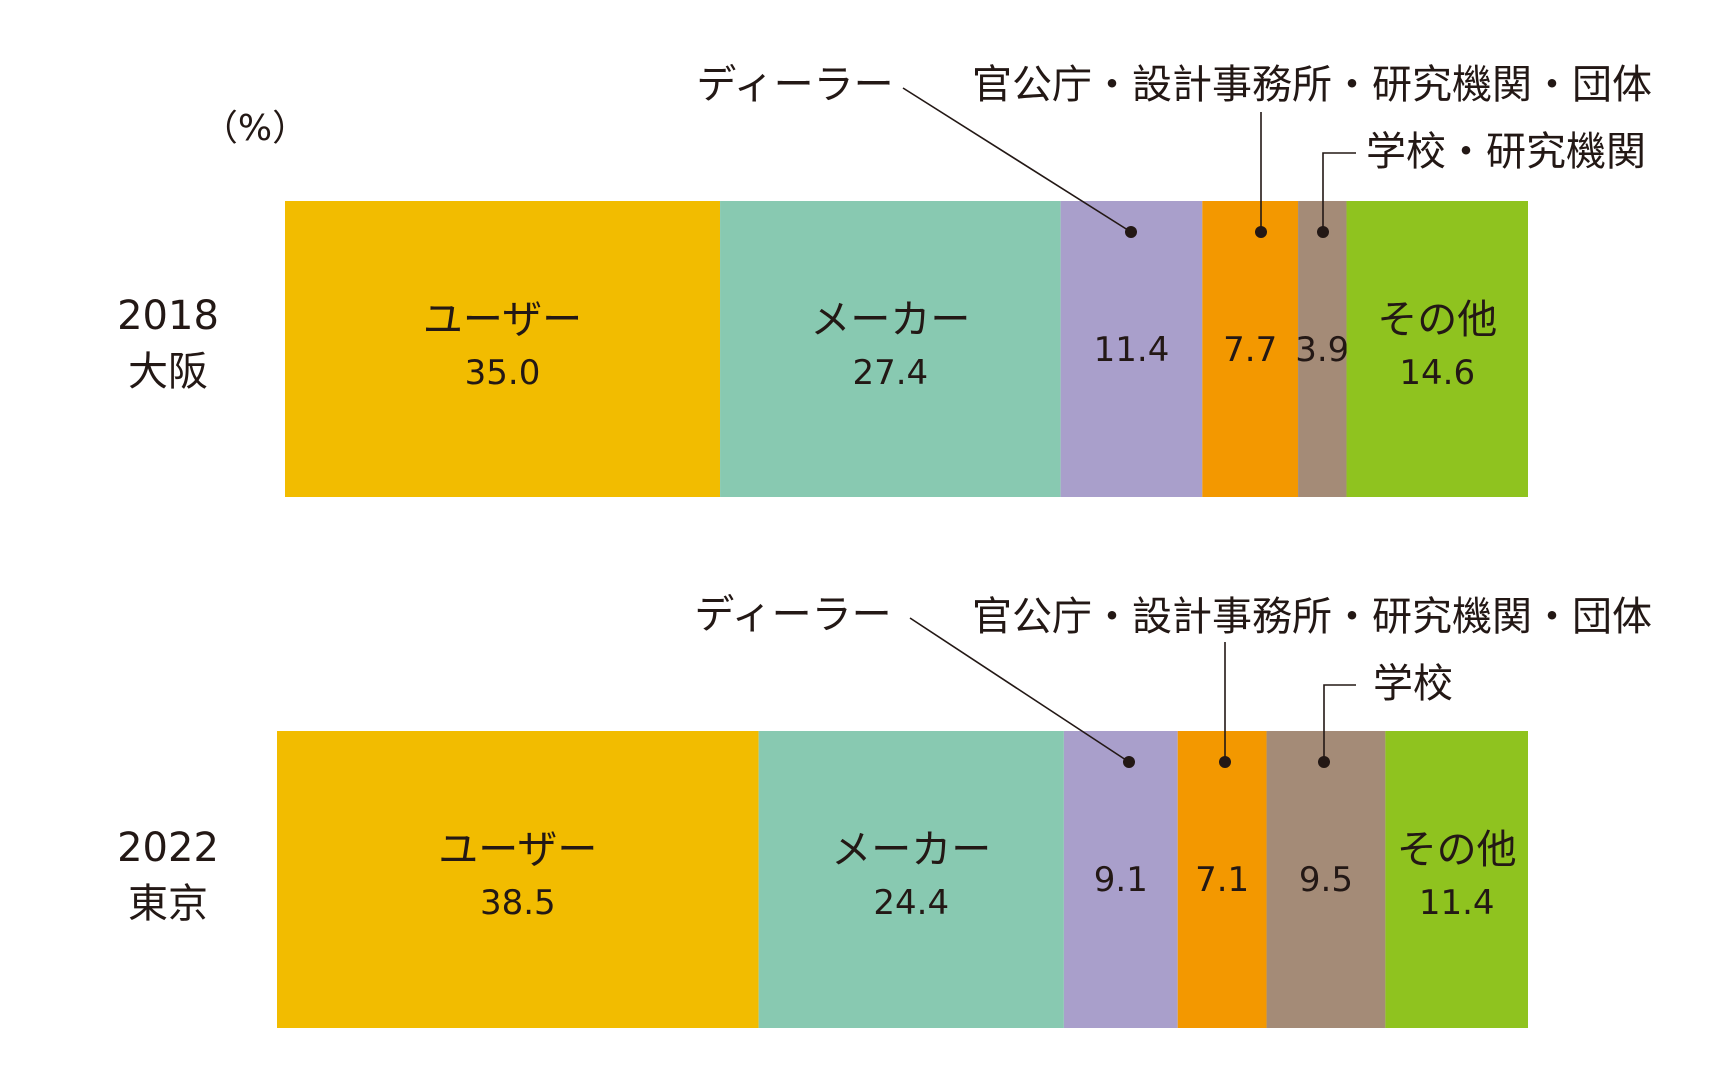 The image size is (1720, 1069). I want to click on data-label: 7.7, so click(1250, 350).